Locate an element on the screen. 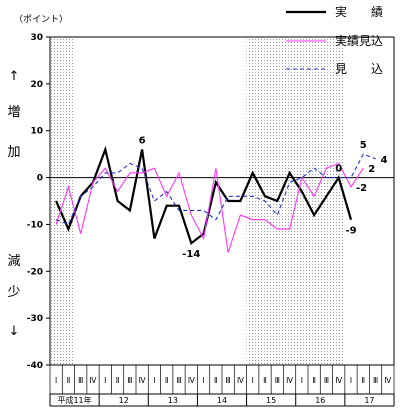 The image size is (401, 408). shaded-period is located at coordinates (62, 201).